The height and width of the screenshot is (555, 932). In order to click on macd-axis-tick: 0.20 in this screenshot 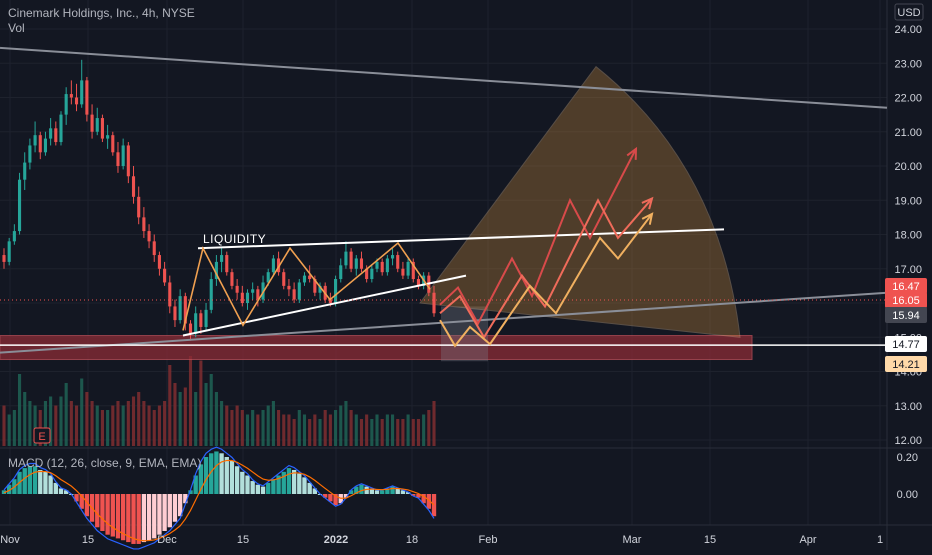, I will do `click(907, 458)`.